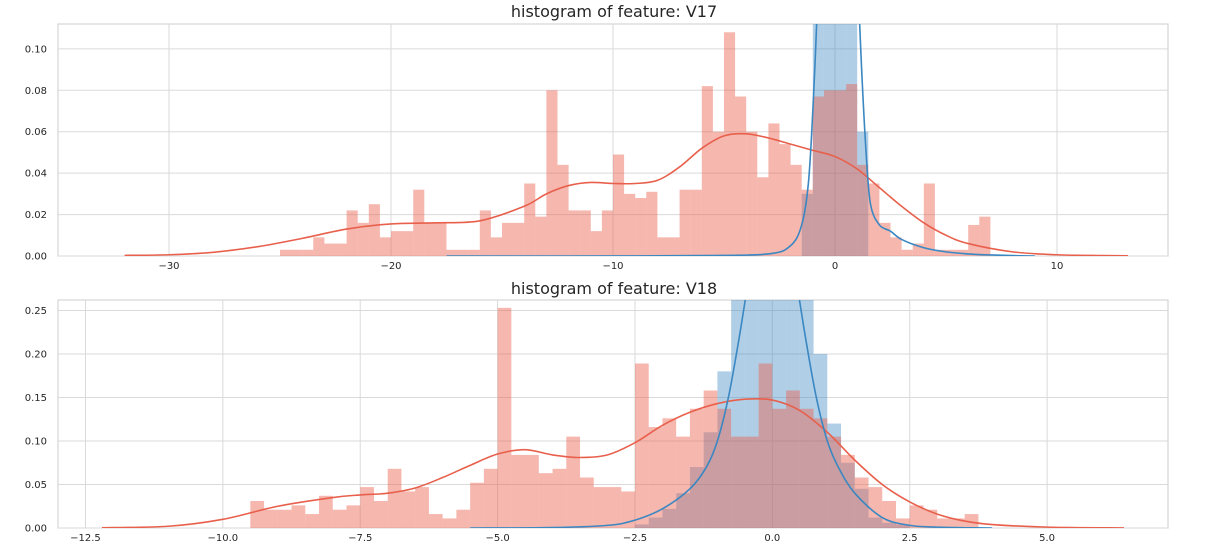  I want to click on v18-x-tick-label: −7.5, so click(360, 538).